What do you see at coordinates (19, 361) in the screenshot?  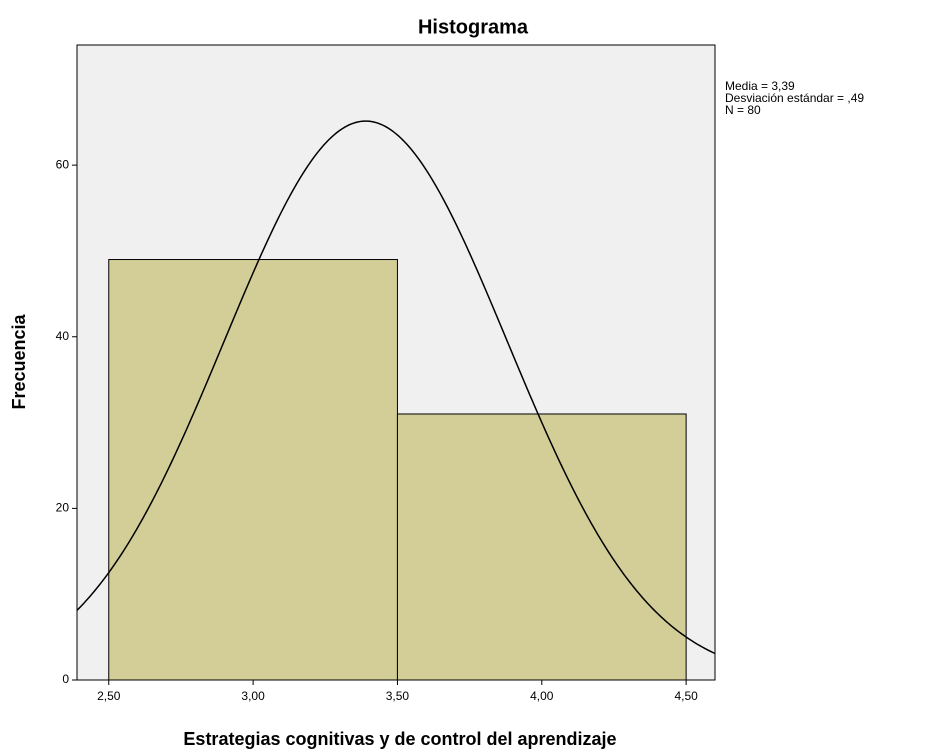 I see `y-axis-label: Frecuencia` at bounding box center [19, 361].